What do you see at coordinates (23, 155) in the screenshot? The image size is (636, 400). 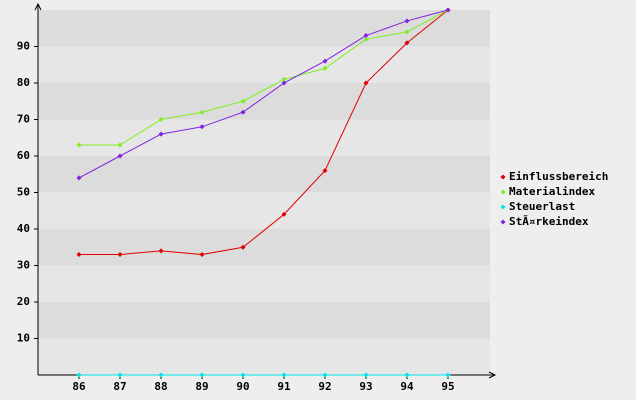 I see `y-tick-label: 60` at bounding box center [23, 155].